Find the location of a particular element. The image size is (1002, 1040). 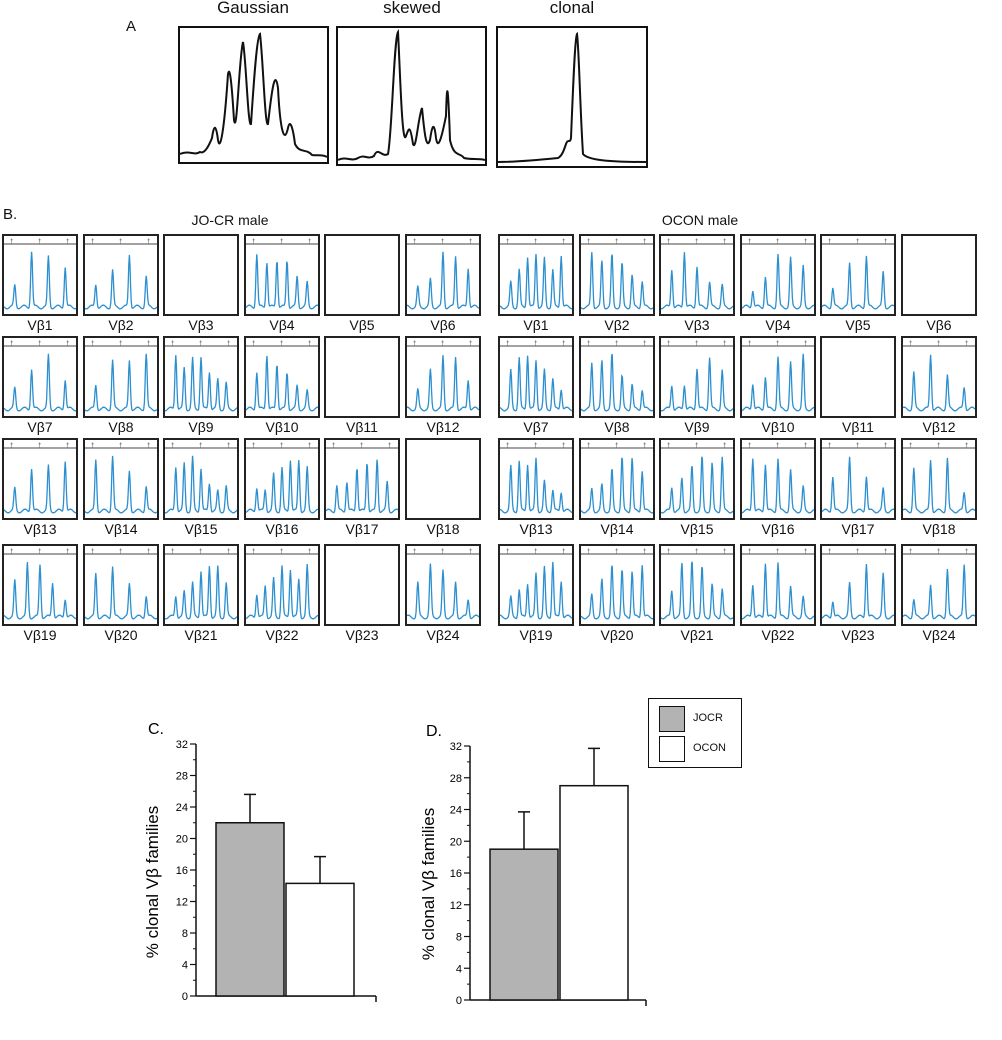

chart-c: C. % clonal Vβ families 0 4 8 12 16 20 24 28 32 is located at coordinates (260, 862).